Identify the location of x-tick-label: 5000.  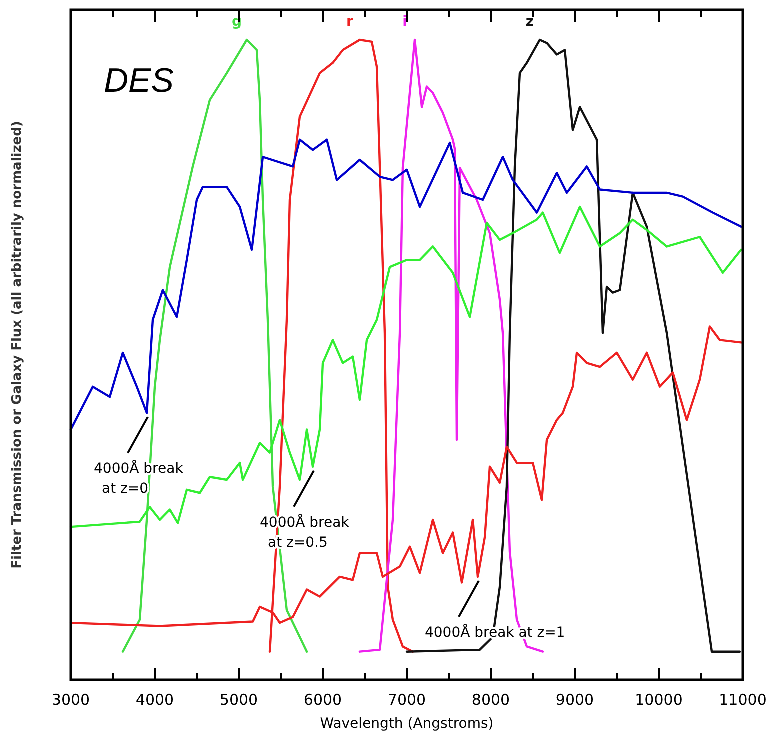
(239, 700).